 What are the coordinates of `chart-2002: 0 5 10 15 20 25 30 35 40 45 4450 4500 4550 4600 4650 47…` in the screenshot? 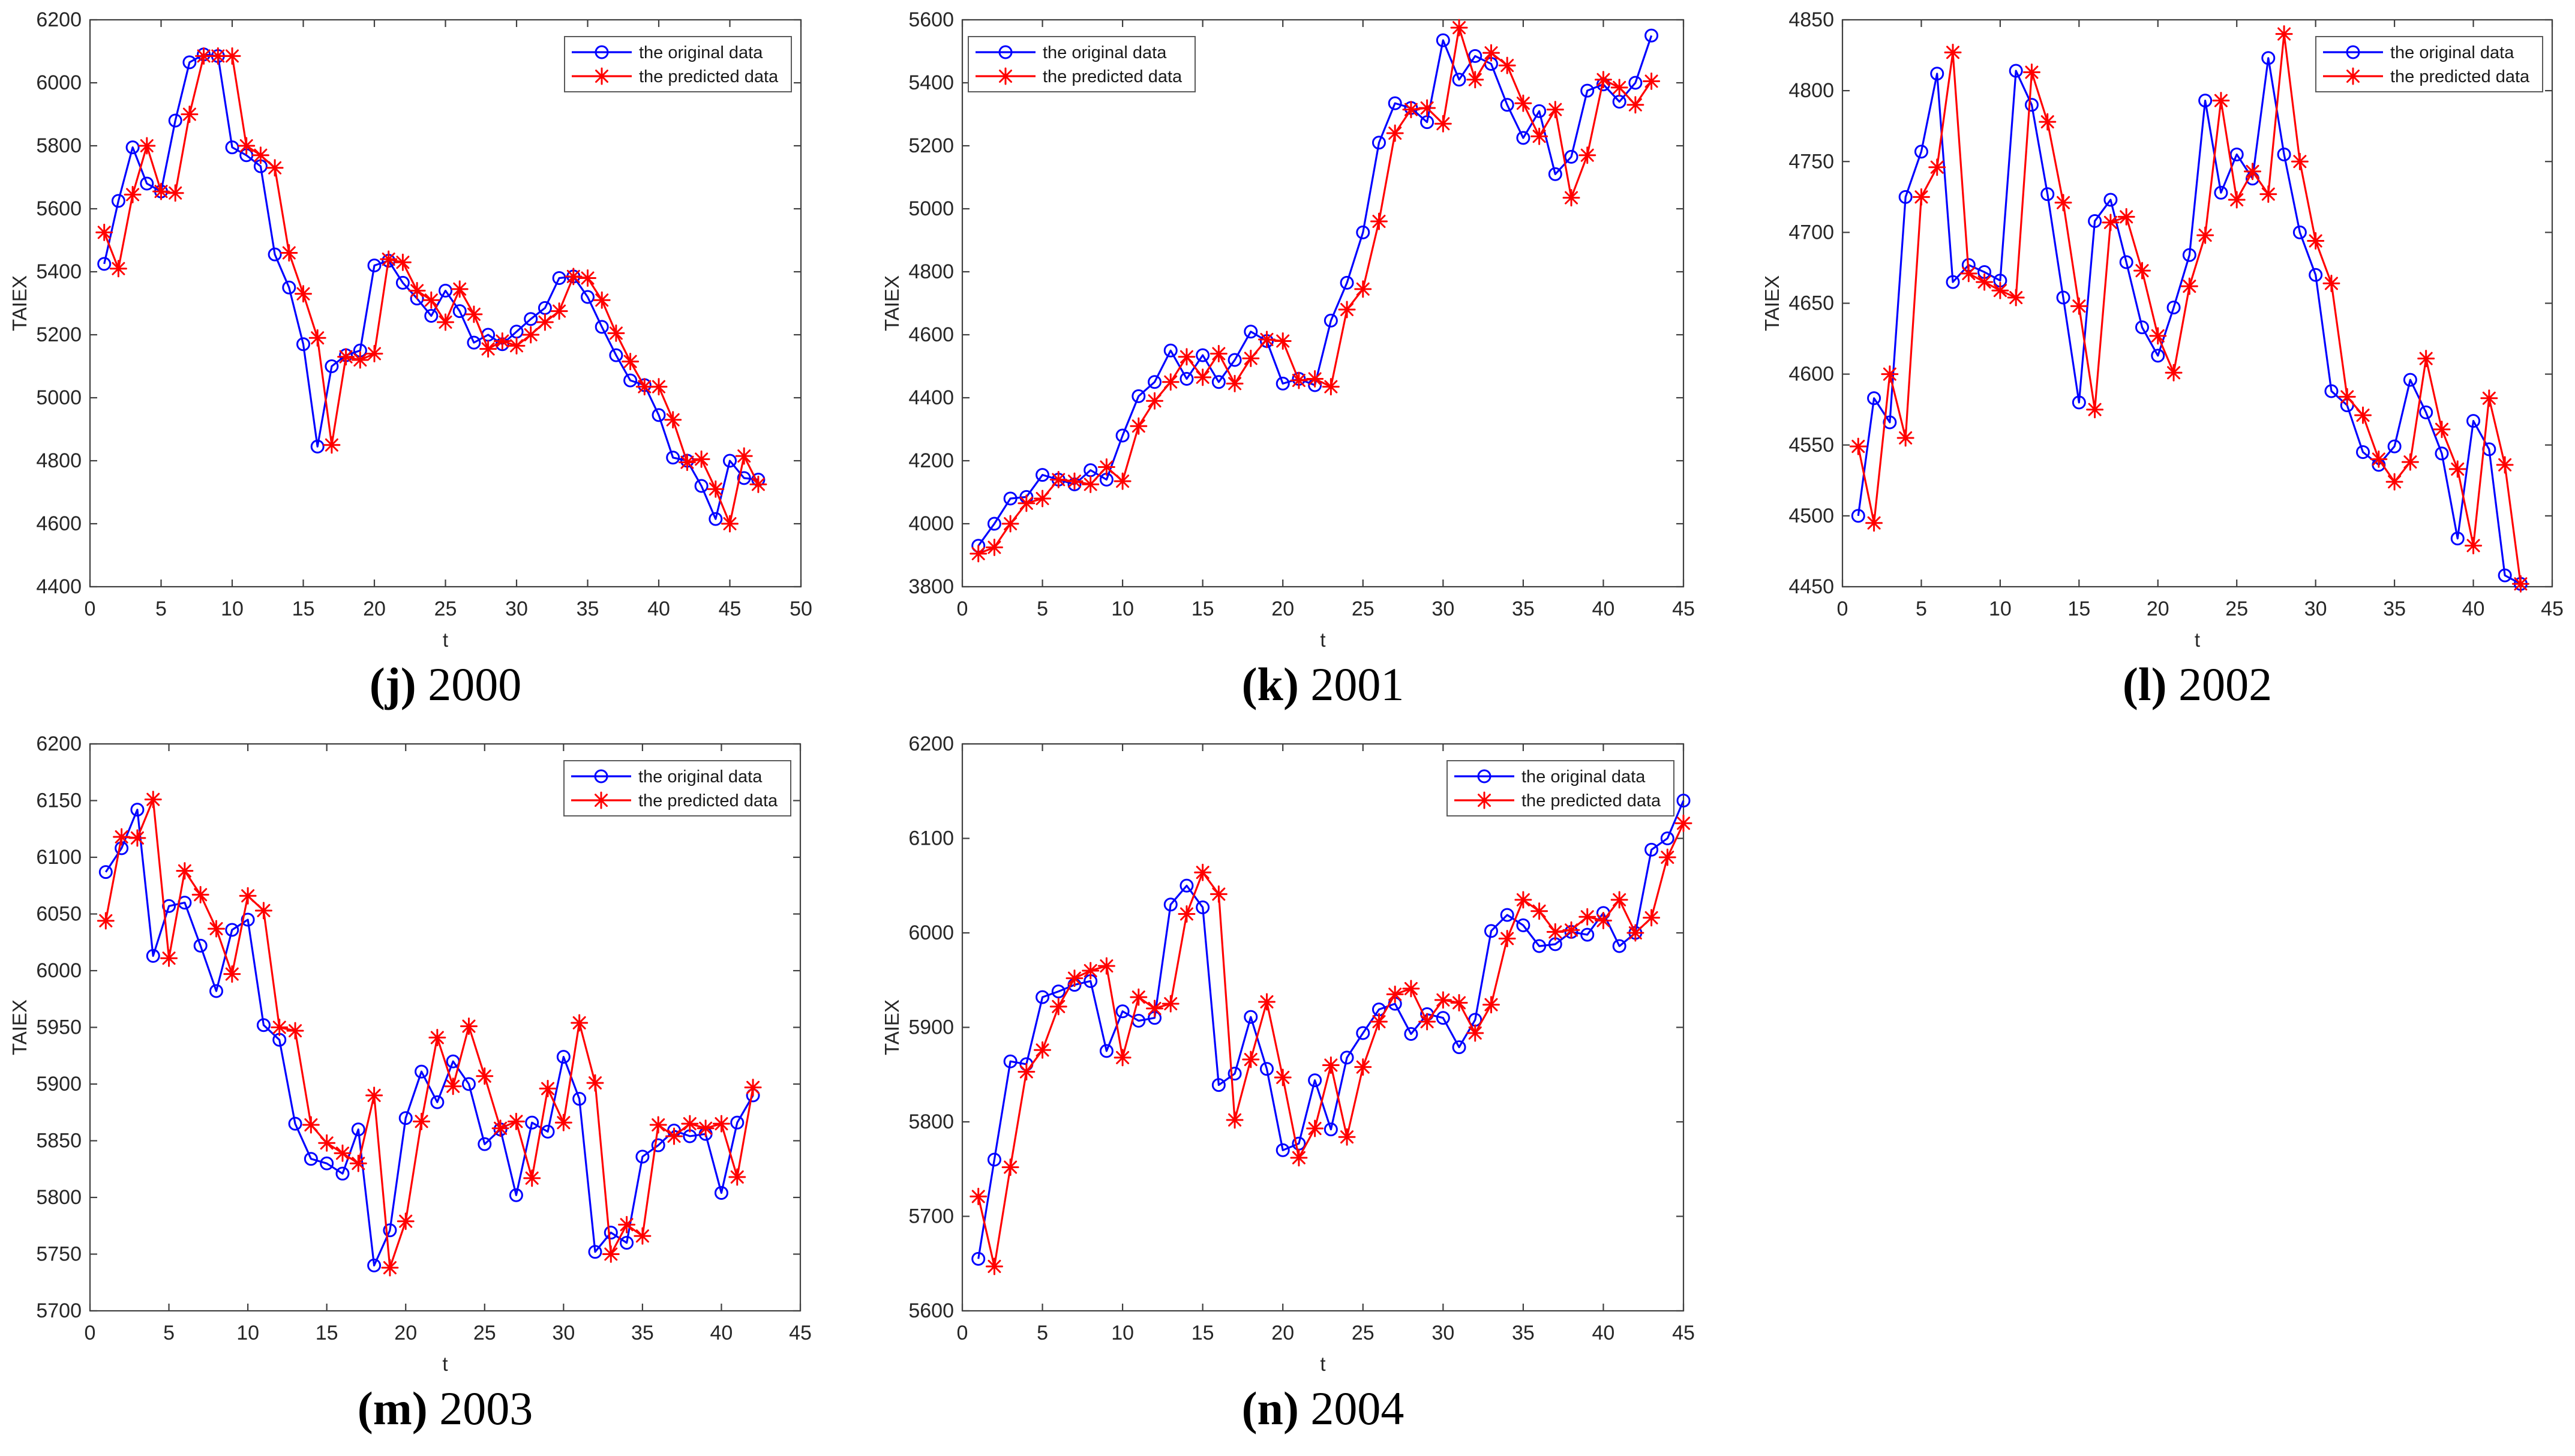 It's located at (2162, 329).